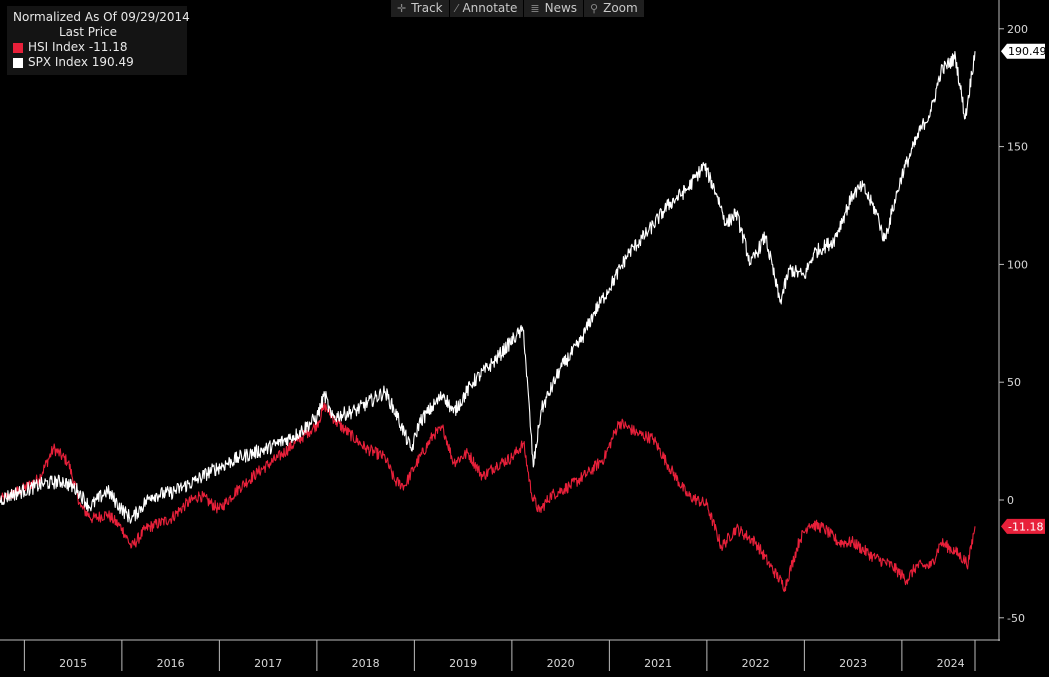 The height and width of the screenshot is (677, 1049). What do you see at coordinates (427, 8) in the screenshot?
I see `track-label: Track` at bounding box center [427, 8].